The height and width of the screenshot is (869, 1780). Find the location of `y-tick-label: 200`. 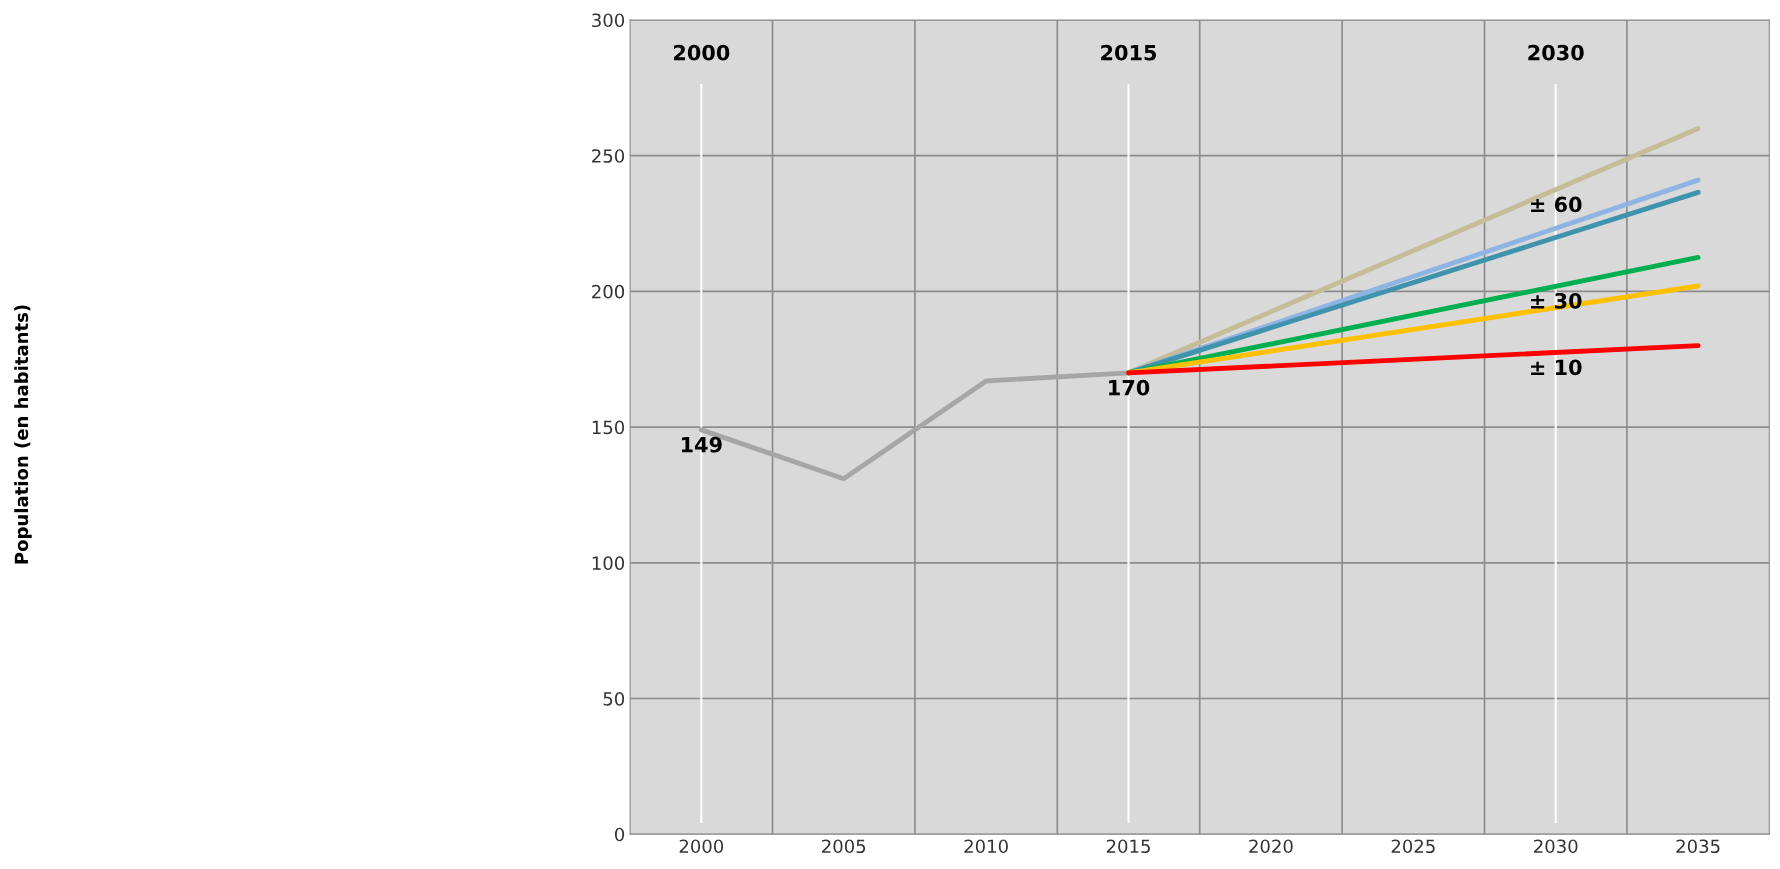

y-tick-label: 200 is located at coordinates (608, 291).